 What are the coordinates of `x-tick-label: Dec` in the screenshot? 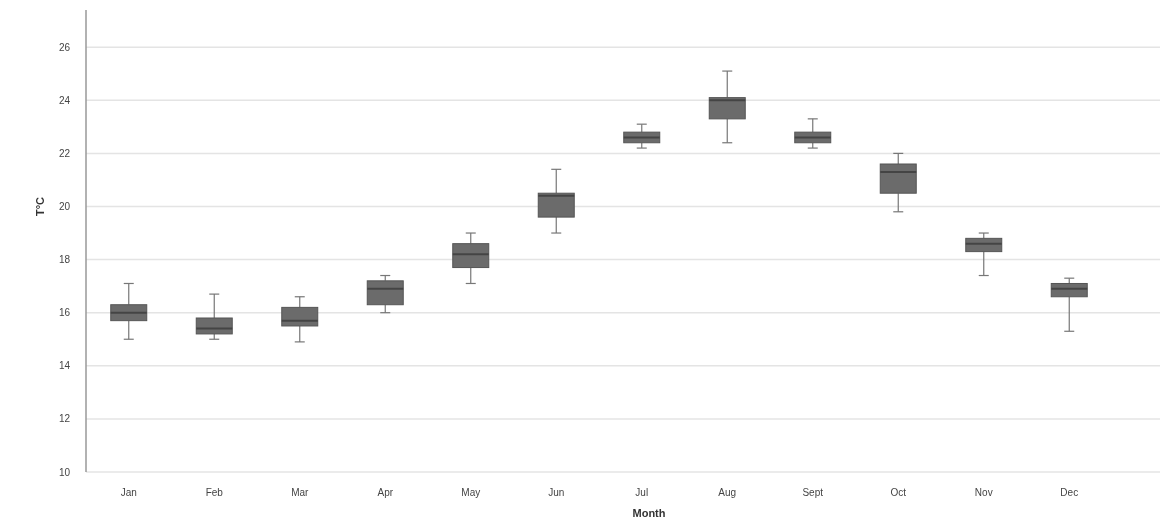 It's located at (1069, 492).